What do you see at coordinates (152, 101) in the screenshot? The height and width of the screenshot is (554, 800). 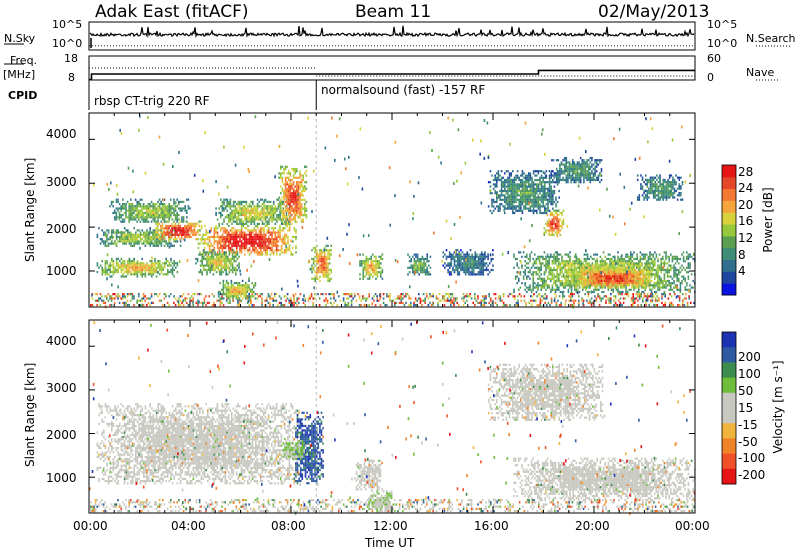 I see `cpid-block-1-label: rbsp CT-trig 220 RF` at bounding box center [152, 101].